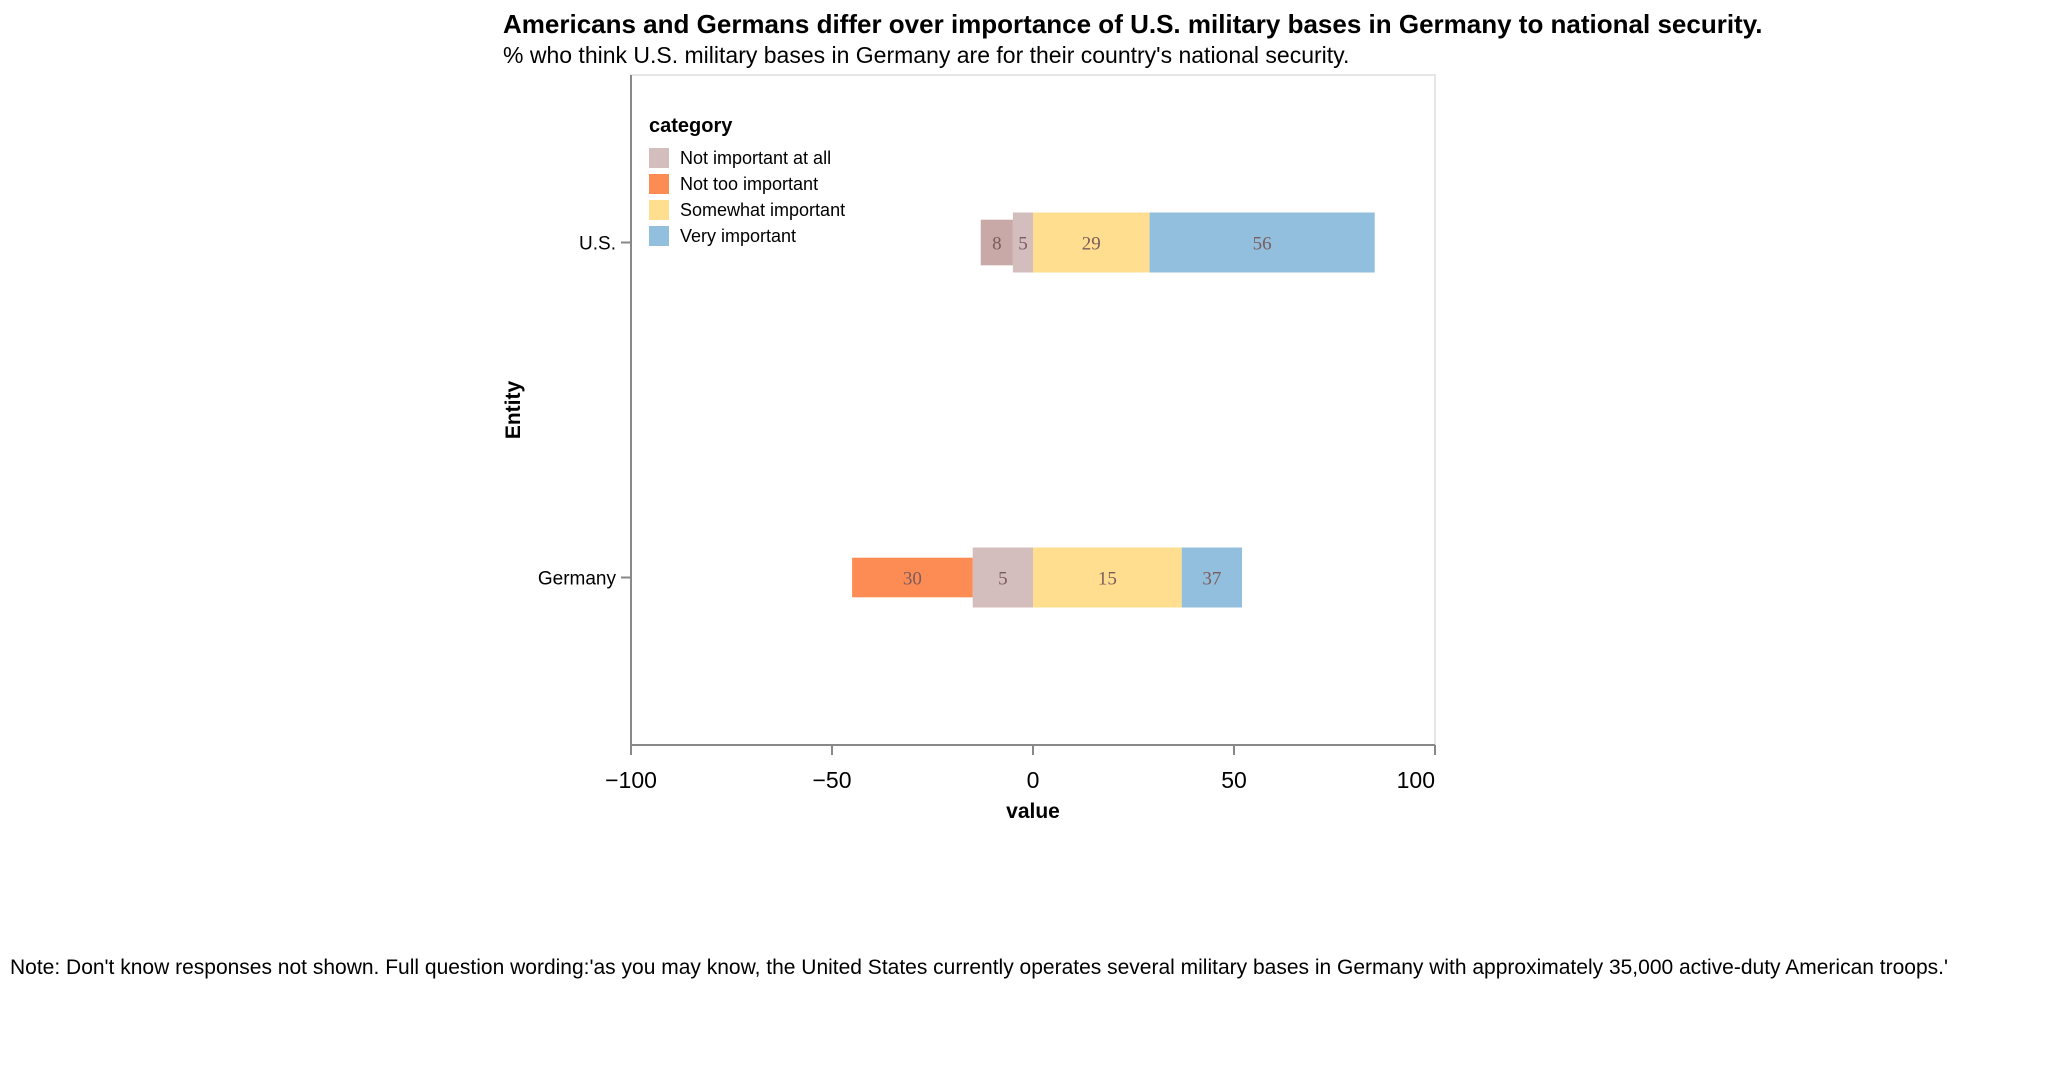 The width and height of the screenshot is (2052, 1076). Describe the element at coordinates (749, 184) in the screenshot. I see `legend-label: Not too important` at that location.